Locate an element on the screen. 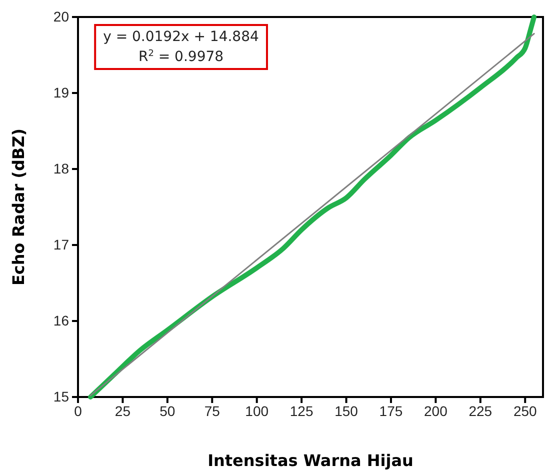  y-tick-label: 17 is located at coordinates (61, 244).